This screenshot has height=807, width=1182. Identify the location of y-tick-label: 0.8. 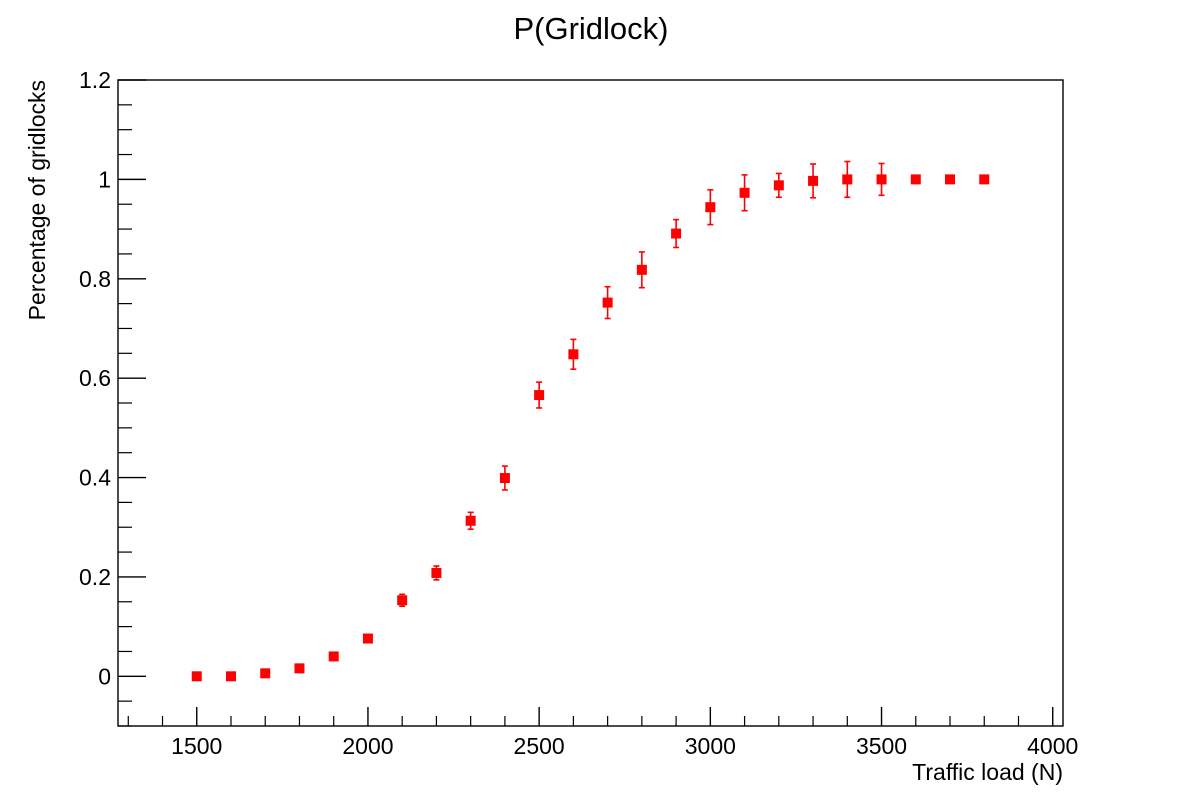
(95, 279).